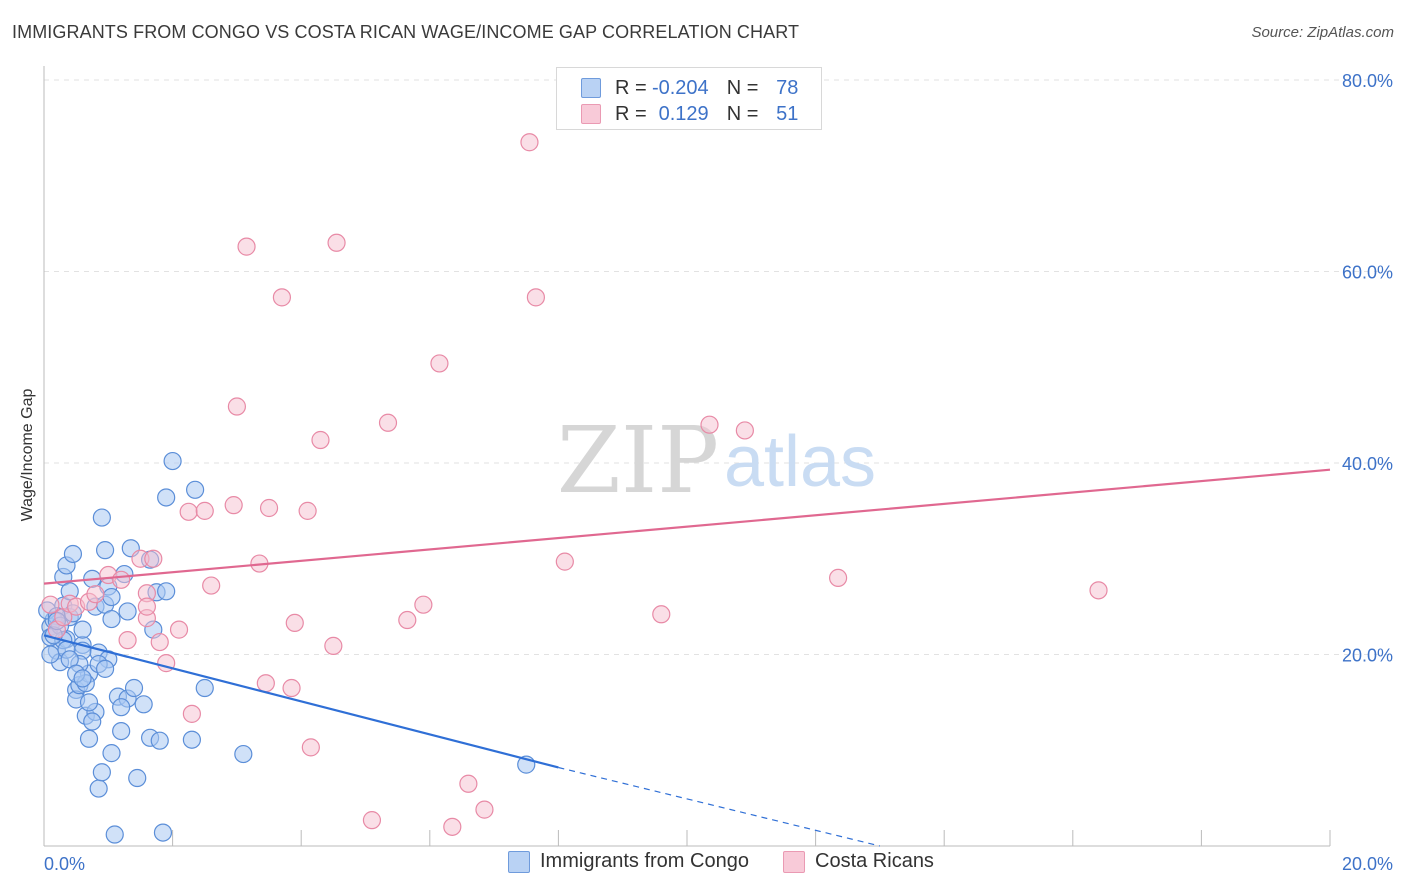 The height and width of the screenshot is (892, 1406). Describe the element at coordinates (719, 806) in the screenshot. I see `trend-line-congo-extrapolated` at that location.